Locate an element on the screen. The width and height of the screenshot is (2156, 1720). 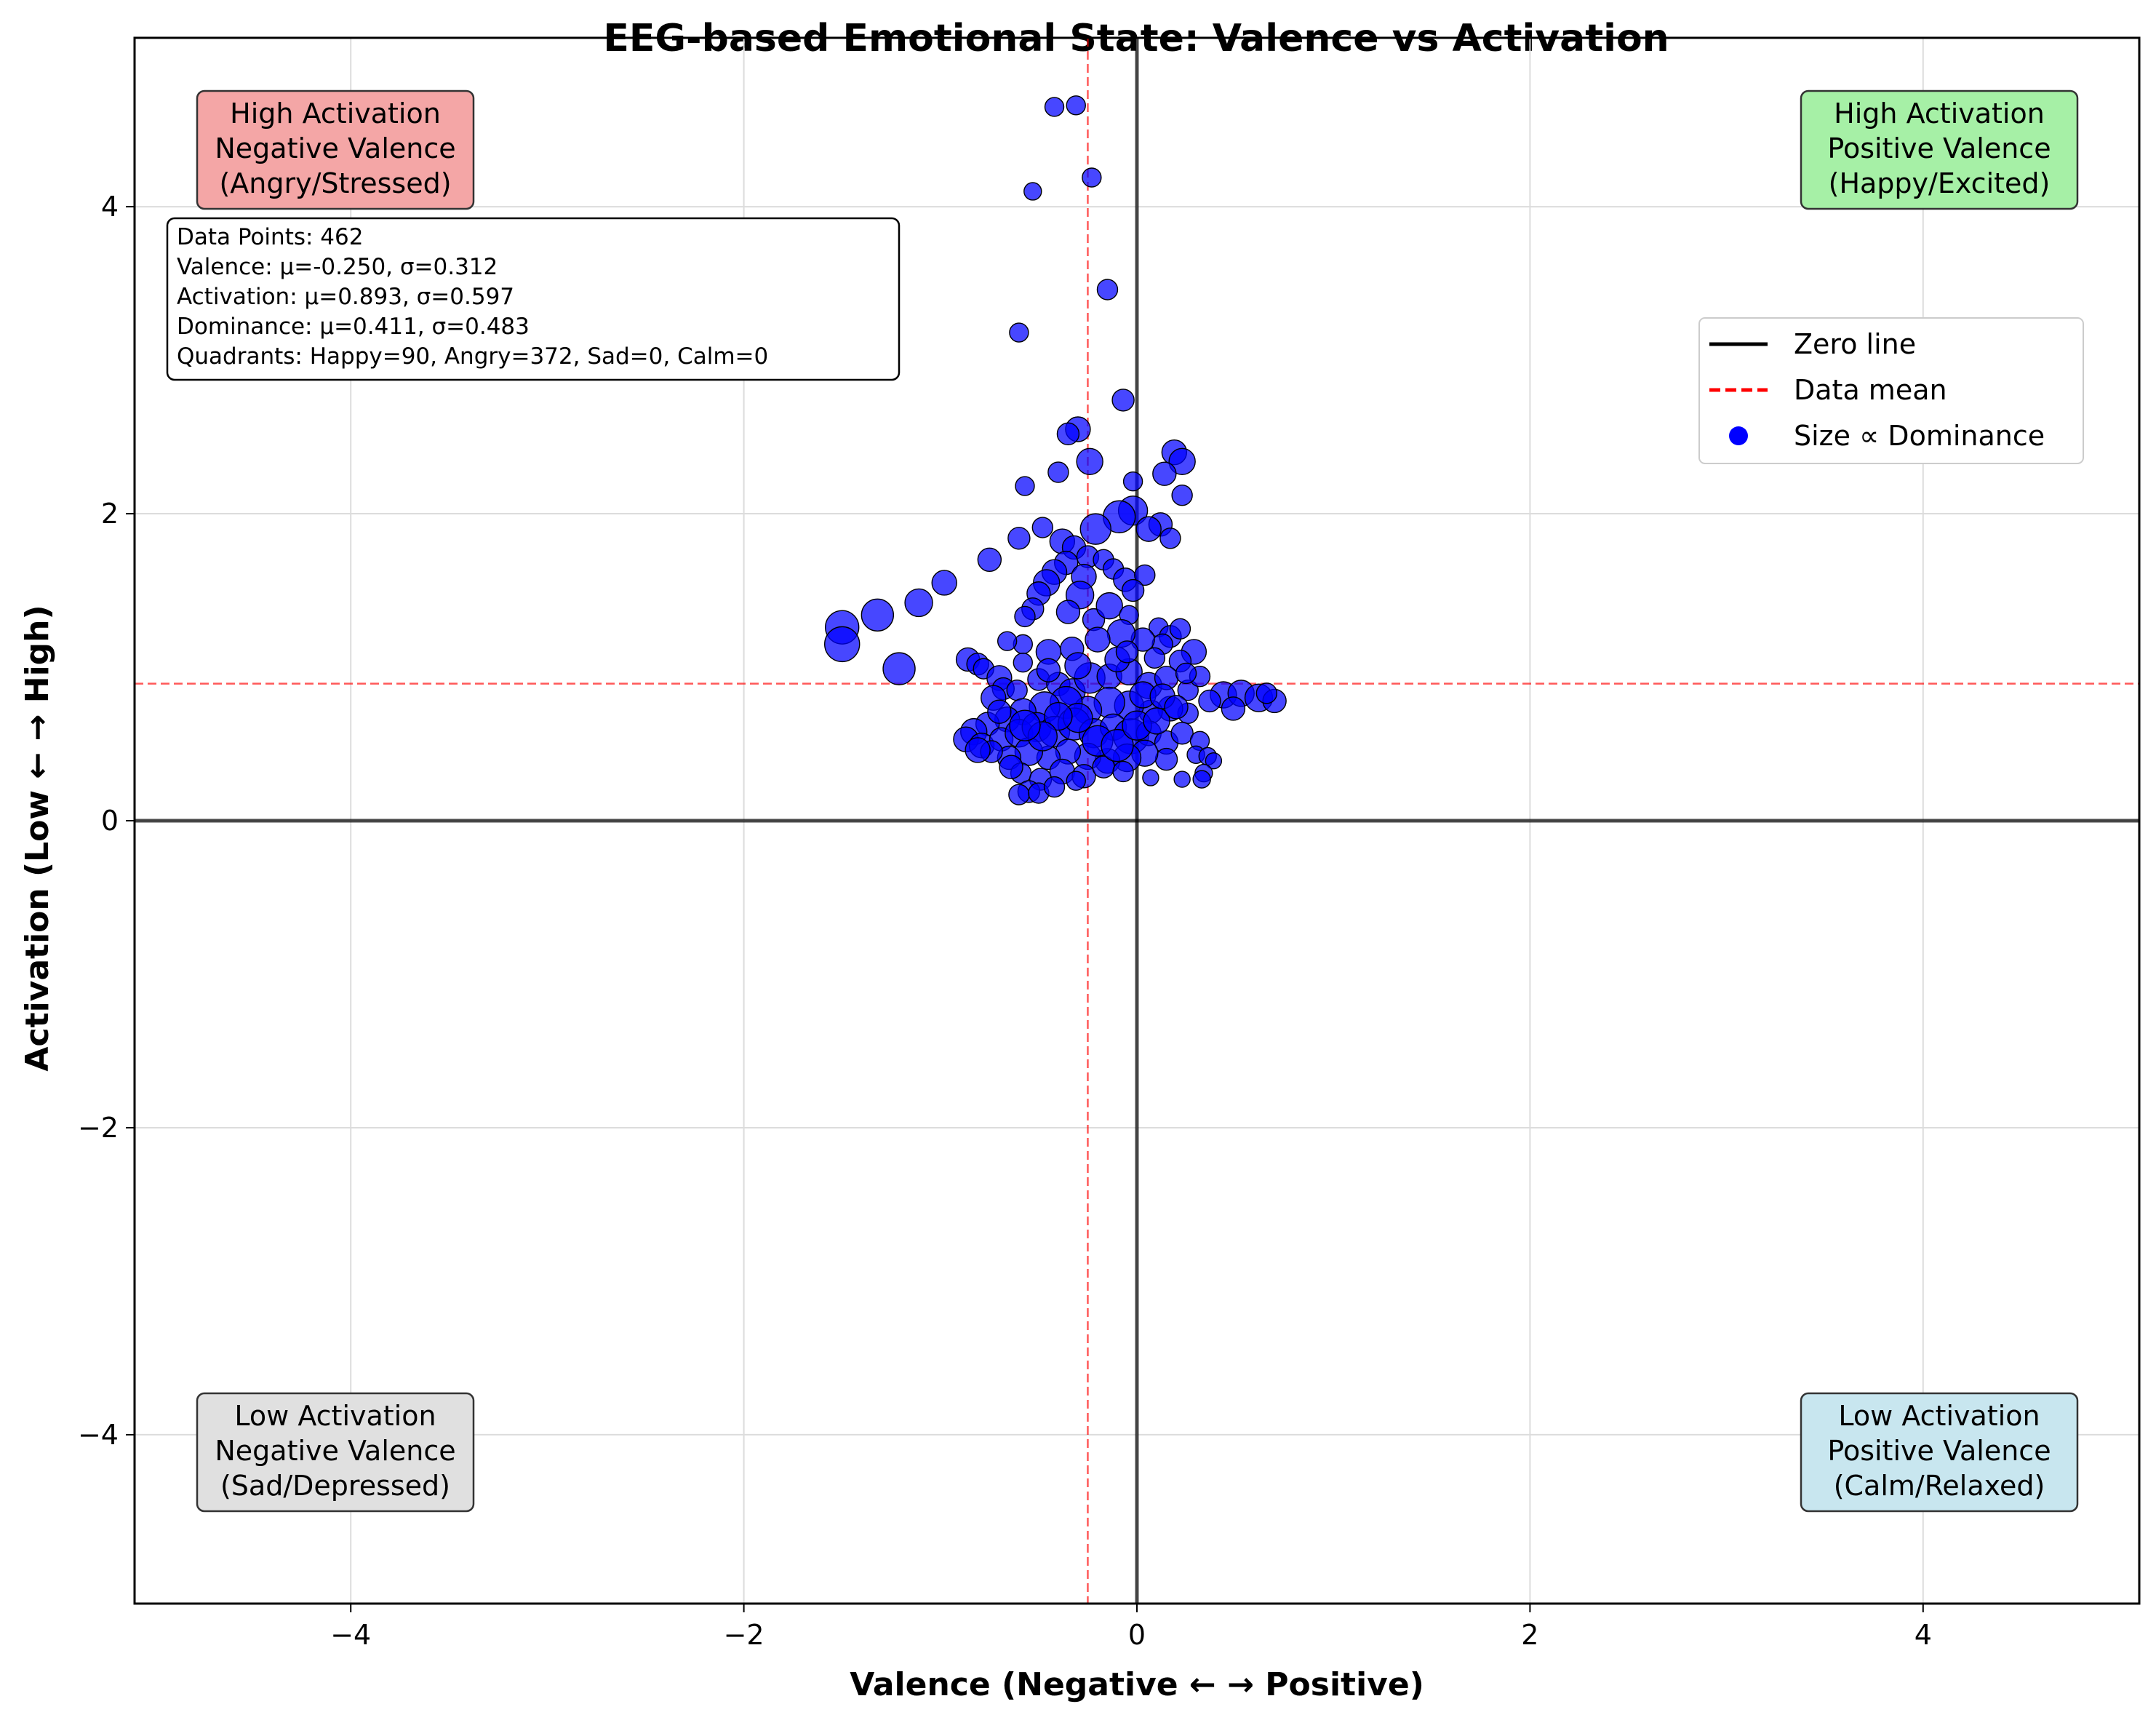
legend-label: Size ∝ Dominance is located at coordinates (1920, 436).